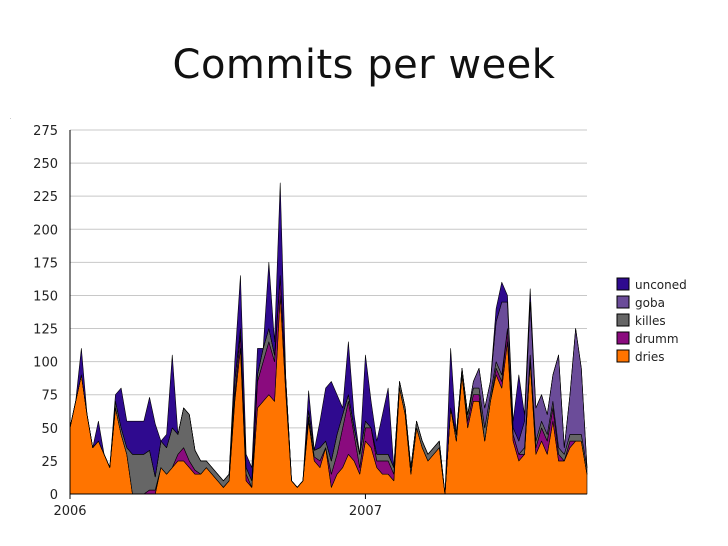  Describe the element at coordinates (623, 356) in the screenshot. I see `legend-swatch-dries` at that location.